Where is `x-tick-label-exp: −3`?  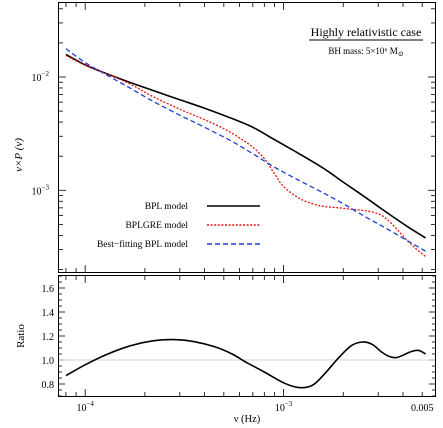
x-tick-label-exp: −3 is located at coordinates (289, 404).